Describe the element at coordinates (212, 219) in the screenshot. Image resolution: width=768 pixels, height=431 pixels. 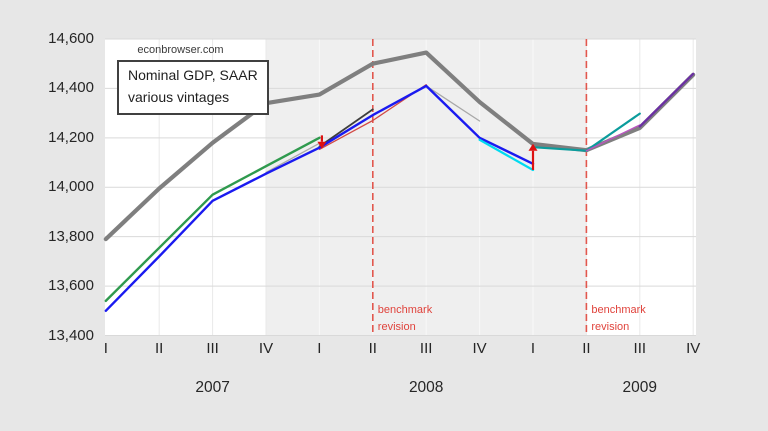
I see `series-green-vintage` at that location.